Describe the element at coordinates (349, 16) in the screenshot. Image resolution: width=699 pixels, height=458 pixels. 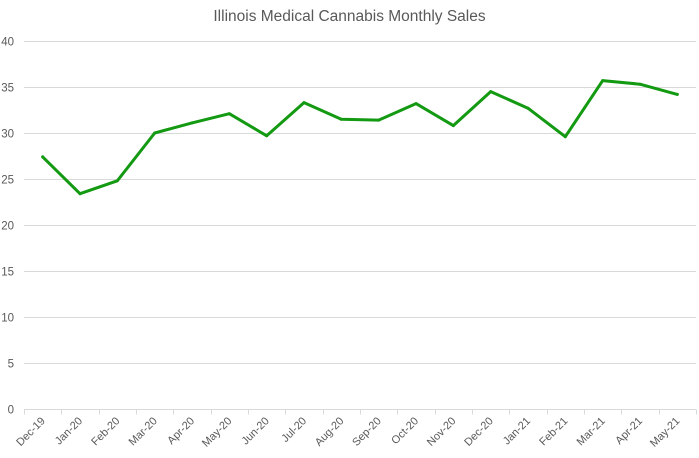
I see `chart-title: Illinois Medical Cannabis Monthly Sales` at that location.